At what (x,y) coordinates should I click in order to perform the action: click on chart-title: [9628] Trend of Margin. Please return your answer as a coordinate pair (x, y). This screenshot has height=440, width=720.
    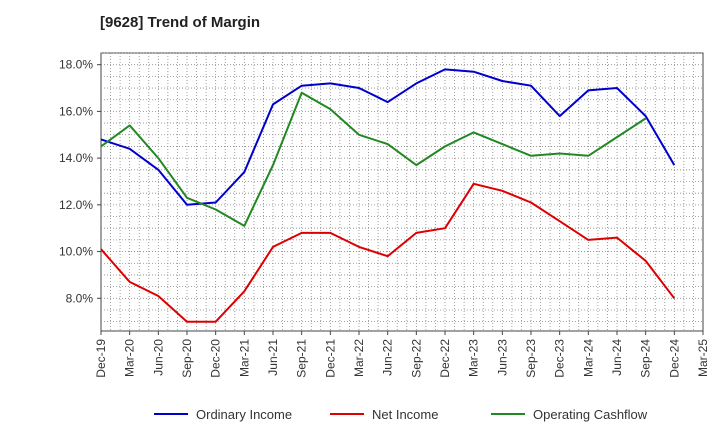
    Looking at the image, I should click on (180, 22).